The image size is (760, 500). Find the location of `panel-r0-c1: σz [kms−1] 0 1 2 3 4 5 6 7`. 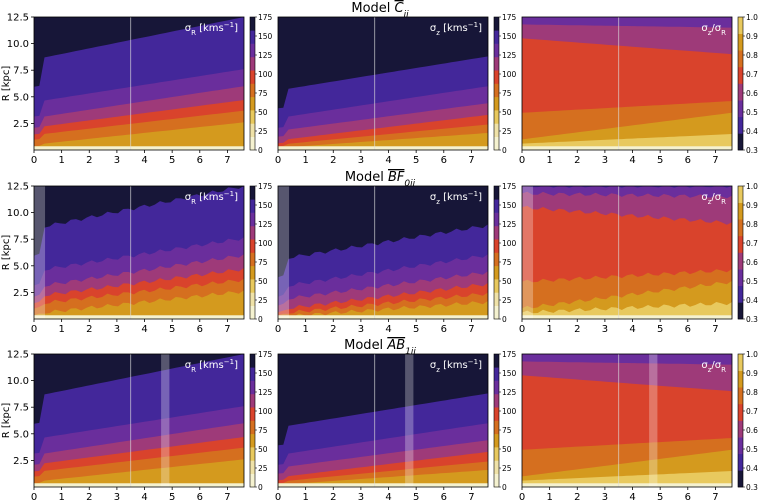

panel-r0-c1: σz [kms−1] 0 1 2 3 4 5 6 7 is located at coordinates (382, 91).